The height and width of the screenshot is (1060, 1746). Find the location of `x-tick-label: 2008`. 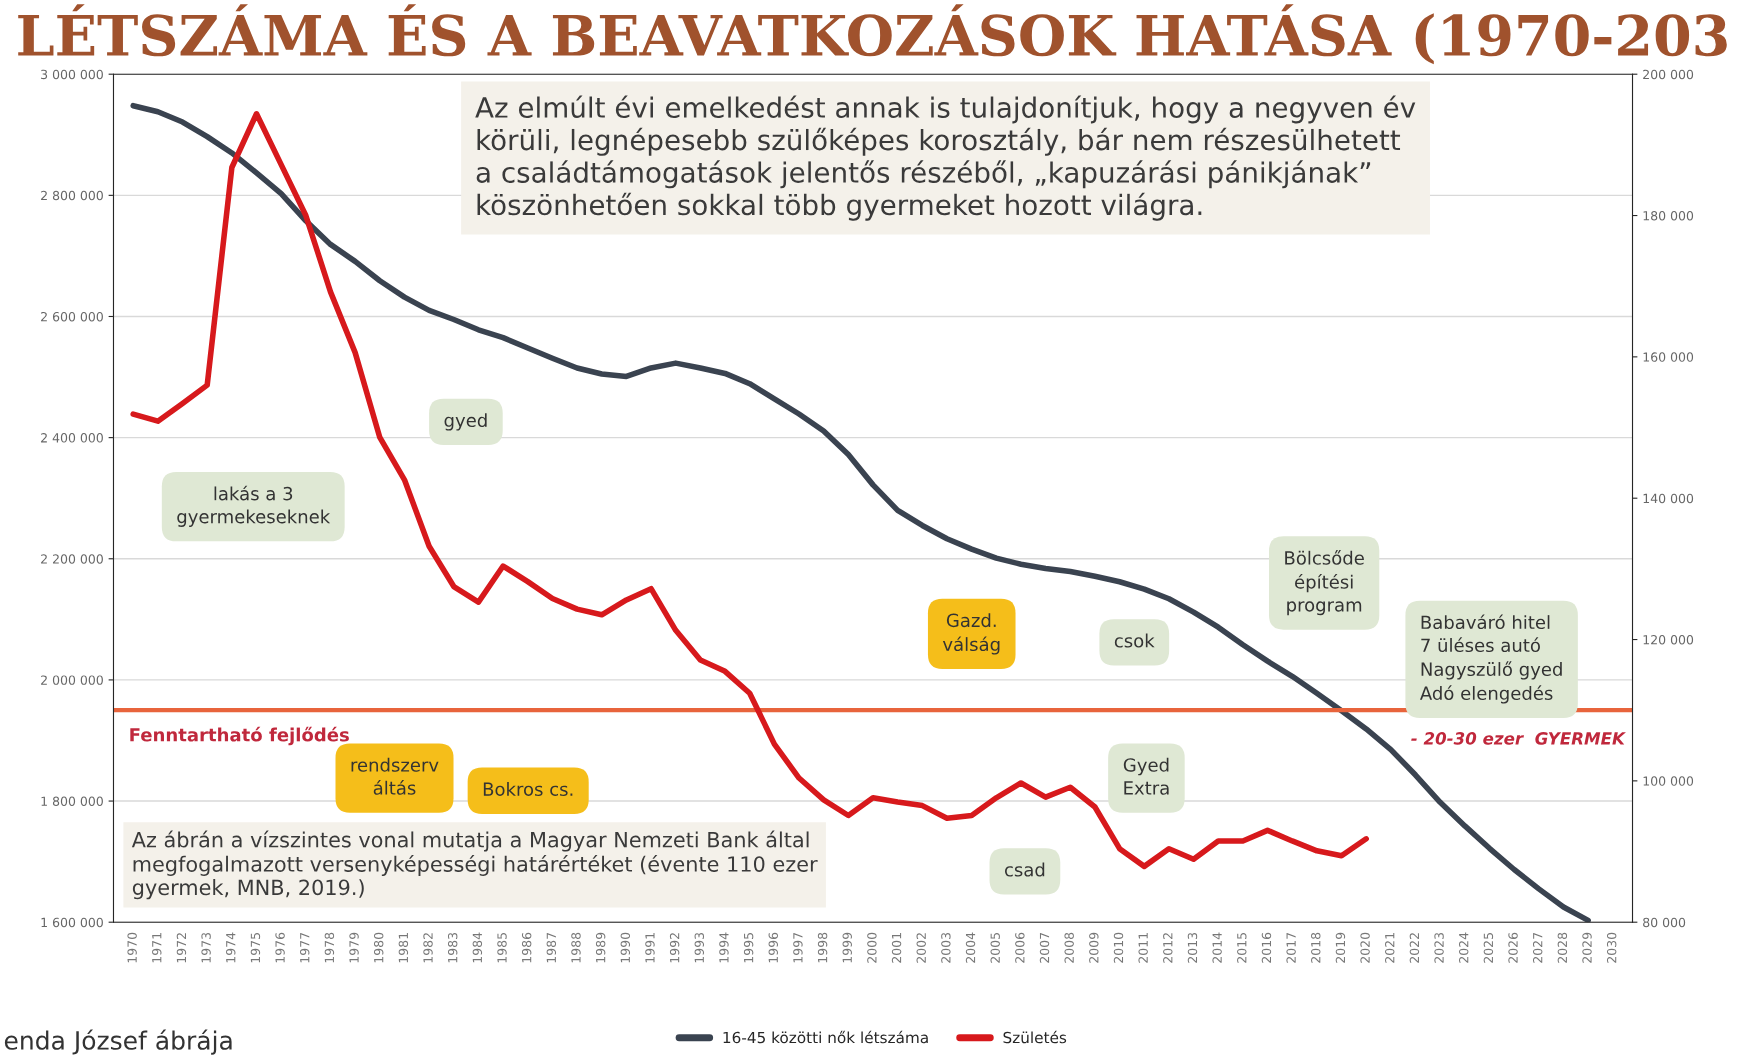

x-tick-label: 2008 is located at coordinates (1069, 947).